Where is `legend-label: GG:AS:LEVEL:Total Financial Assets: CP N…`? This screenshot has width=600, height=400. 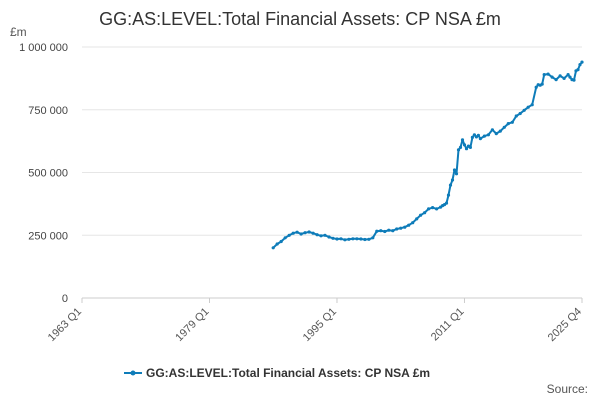 legend-label: GG:AS:LEVEL:Total Financial Assets: CP N… is located at coordinates (288, 373).